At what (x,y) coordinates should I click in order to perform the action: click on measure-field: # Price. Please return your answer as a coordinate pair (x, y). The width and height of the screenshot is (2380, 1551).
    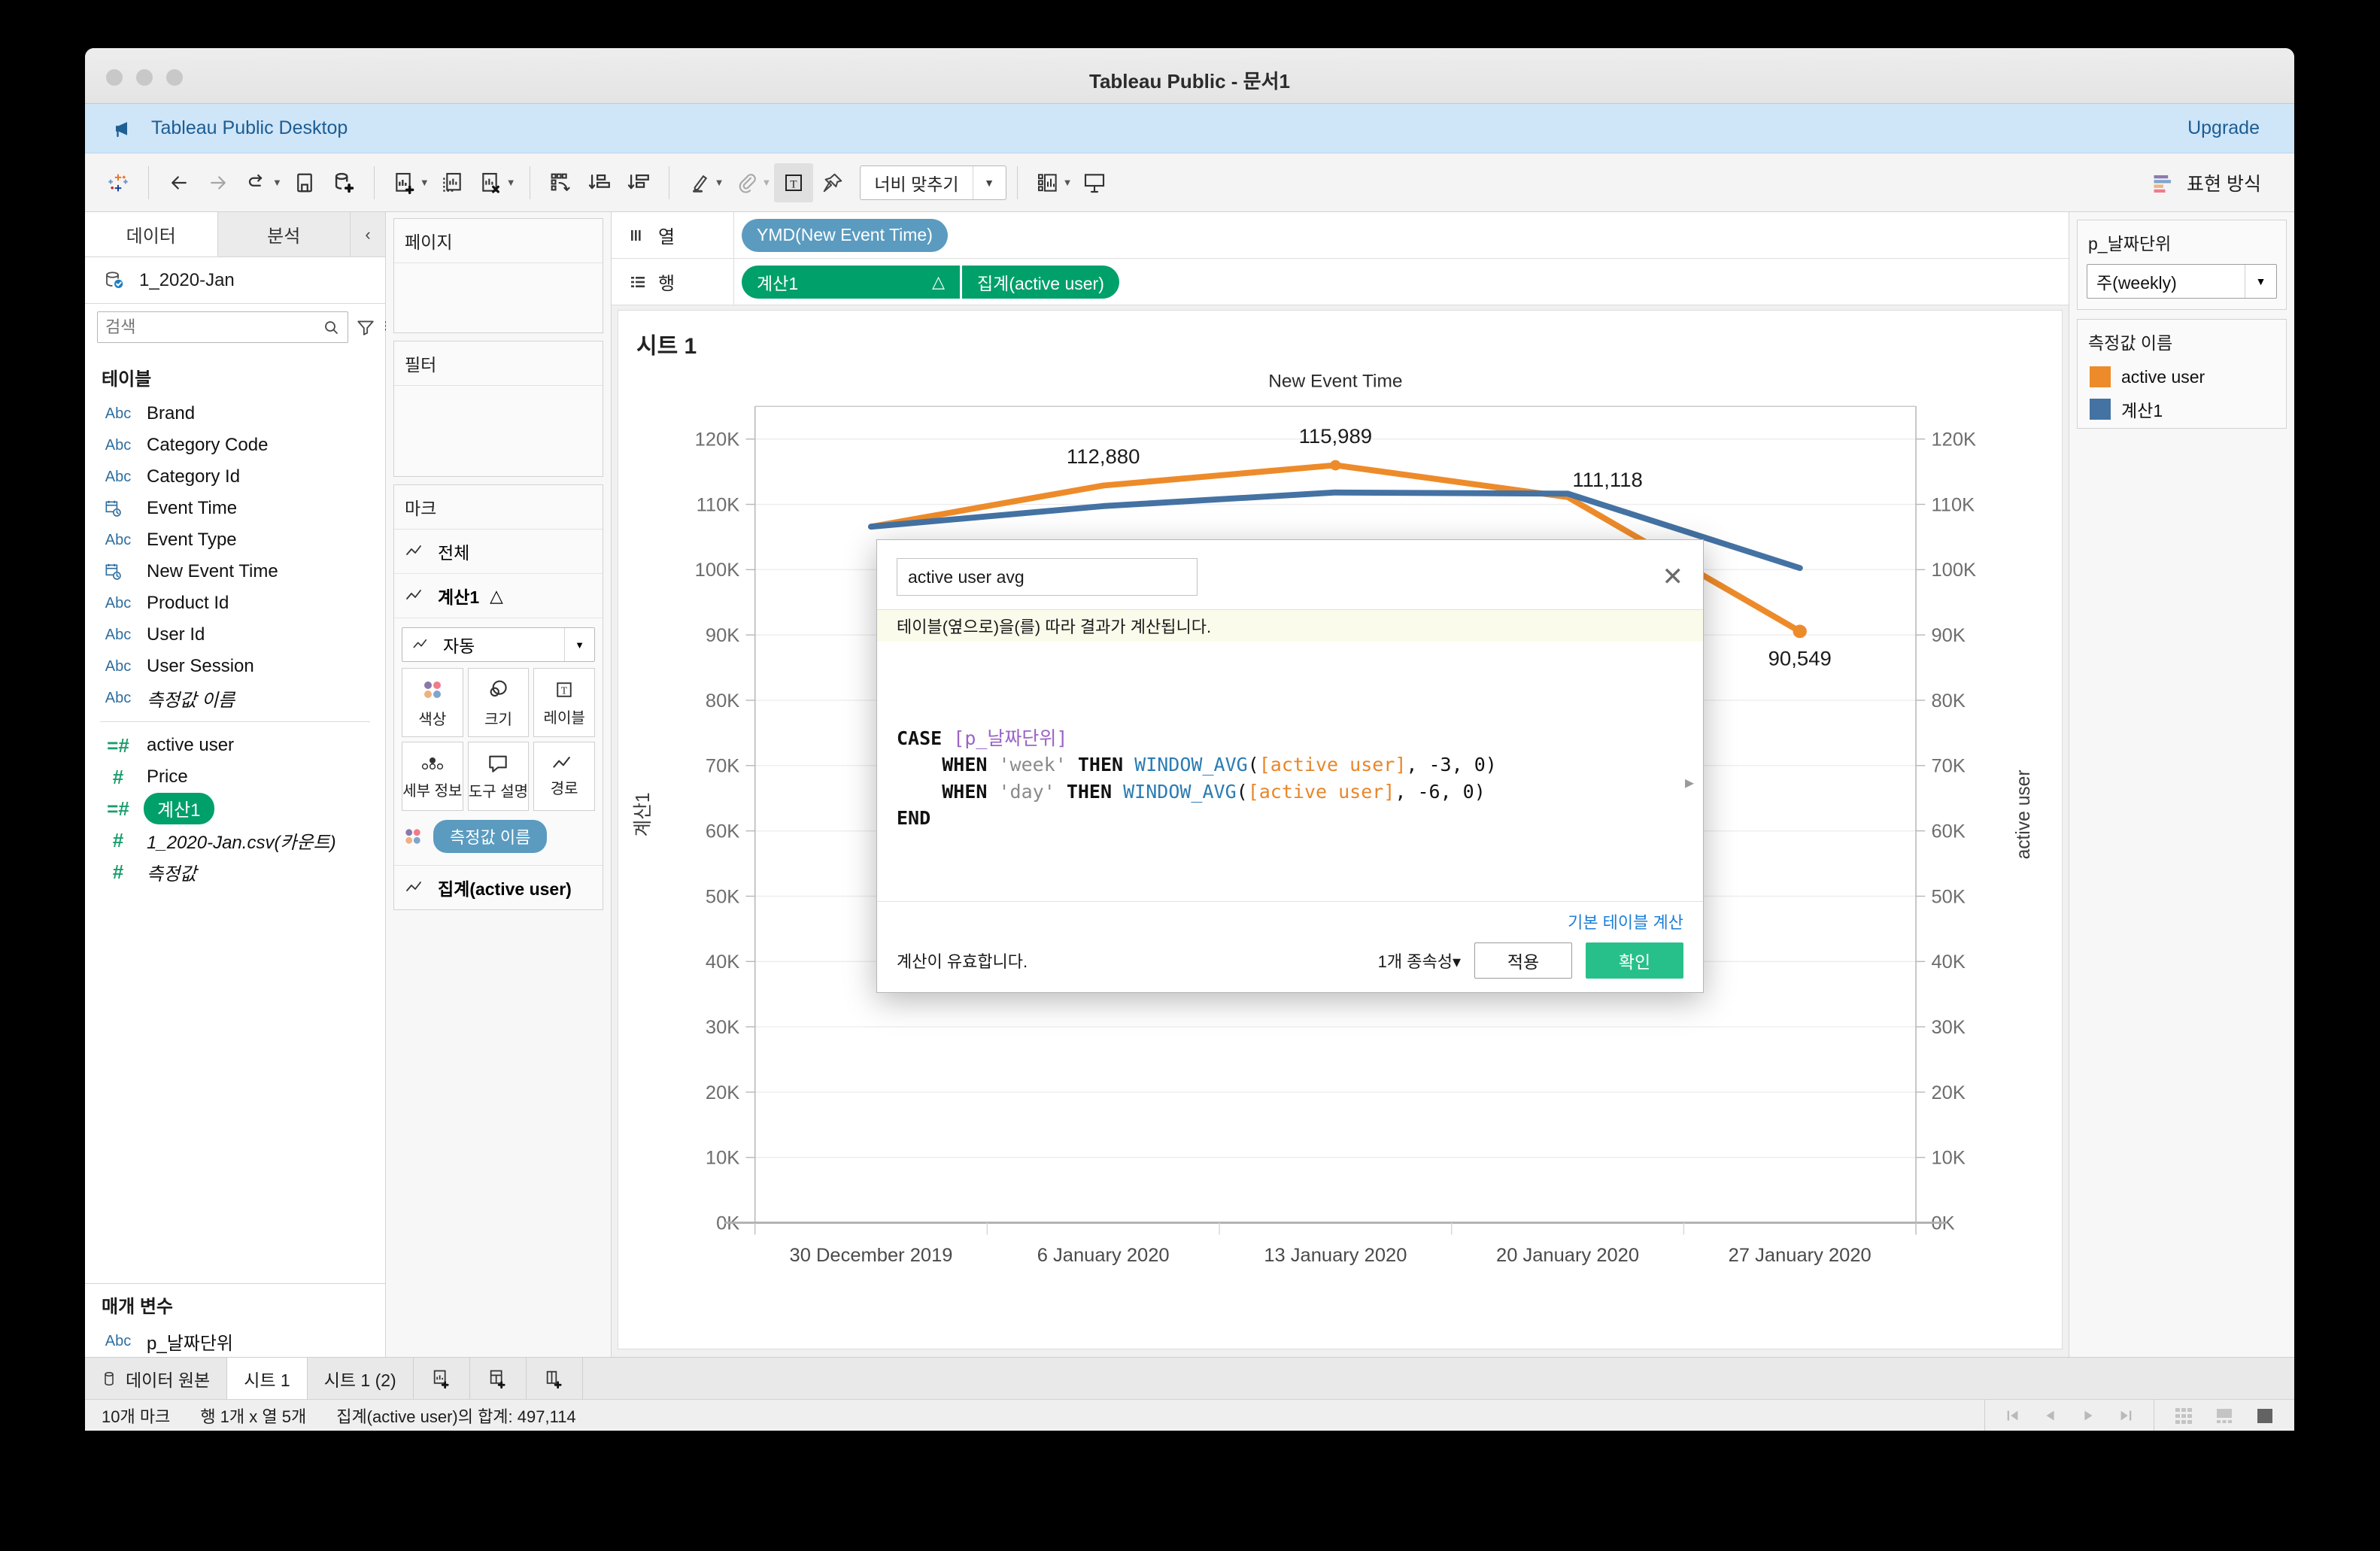
    Looking at the image, I should click on (235, 777).